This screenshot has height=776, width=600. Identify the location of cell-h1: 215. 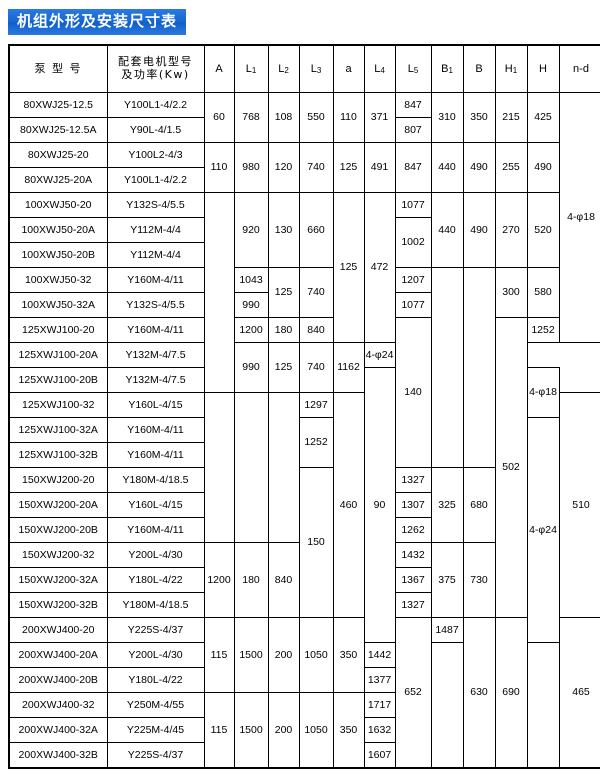
(511, 117).